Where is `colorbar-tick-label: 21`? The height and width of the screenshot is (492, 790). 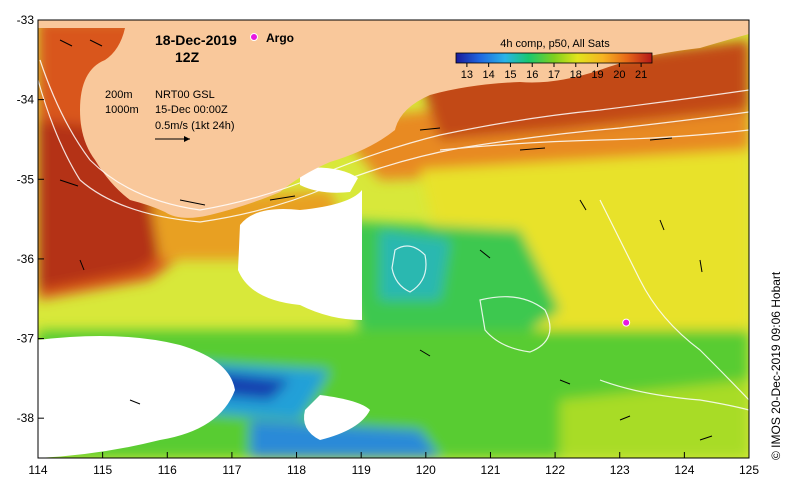 colorbar-tick-label: 21 is located at coordinates (641, 75).